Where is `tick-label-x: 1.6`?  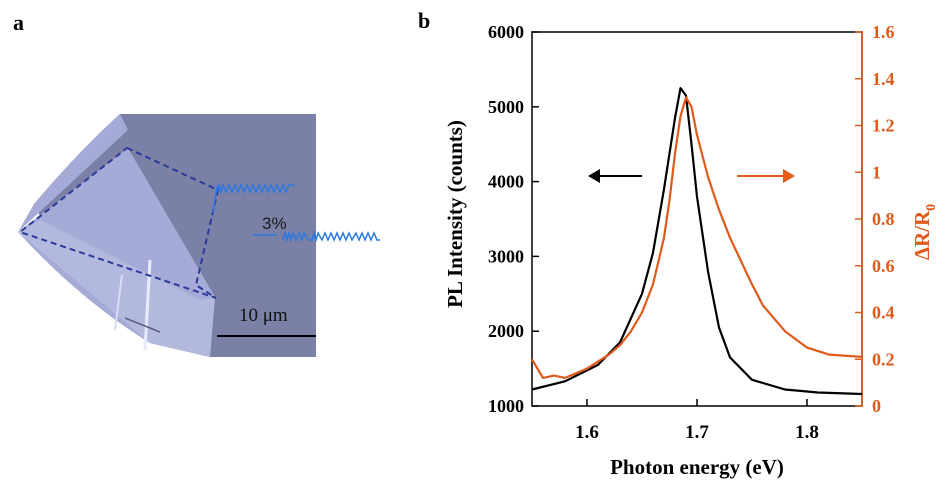 tick-label-x: 1.6 is located at coordinates (587, 432).